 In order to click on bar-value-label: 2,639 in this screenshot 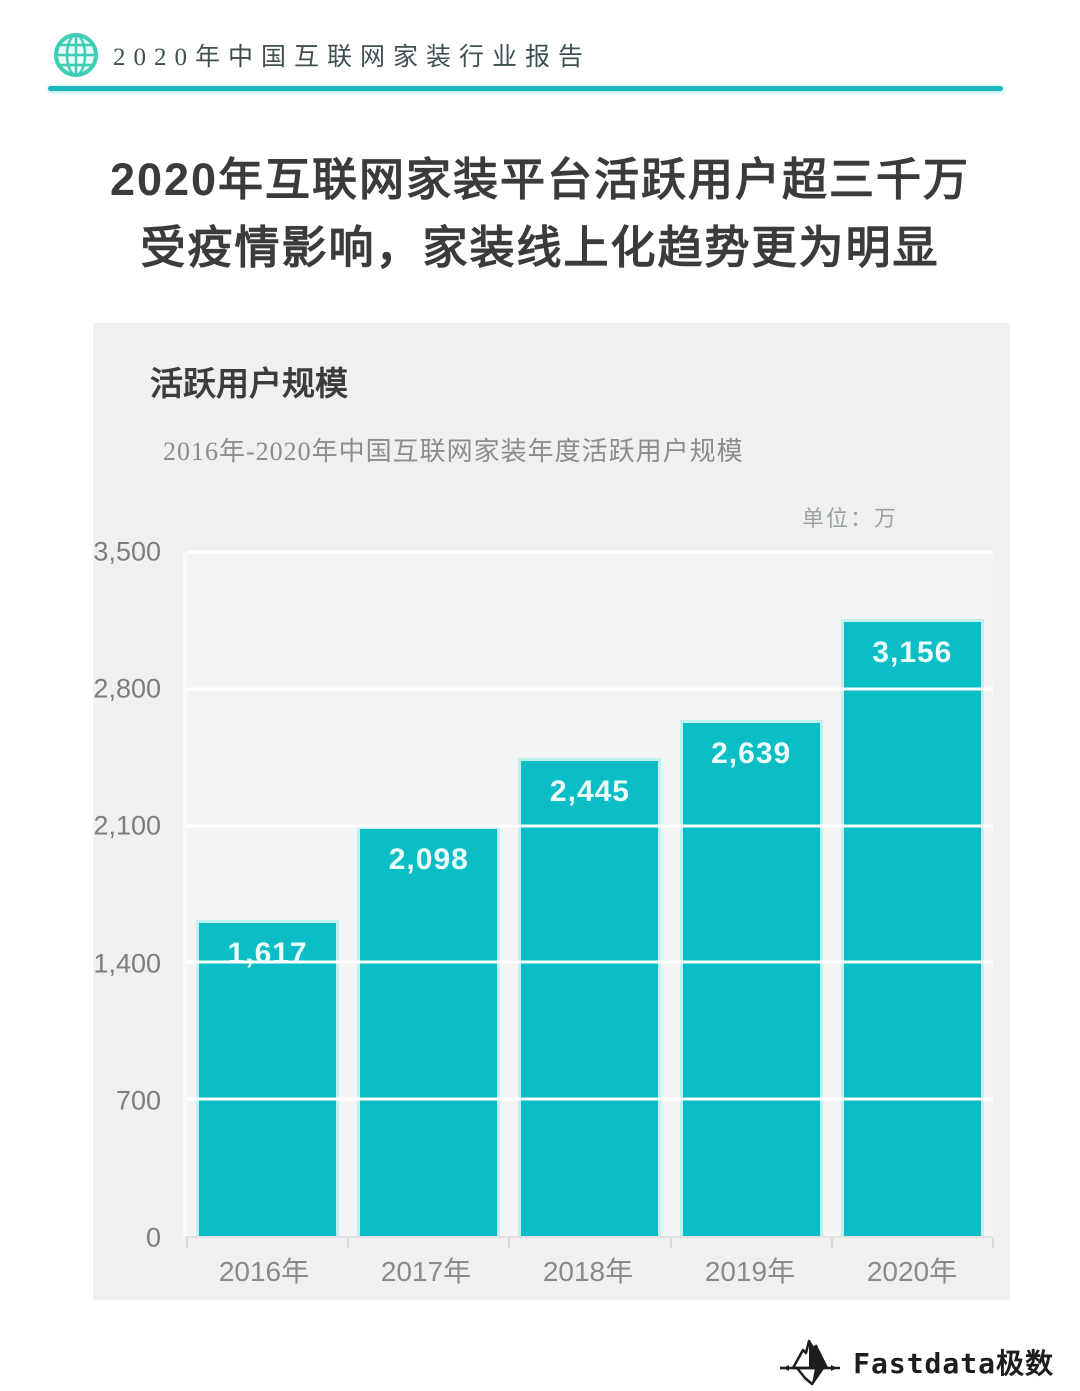, I will do `click(751, 754)`.